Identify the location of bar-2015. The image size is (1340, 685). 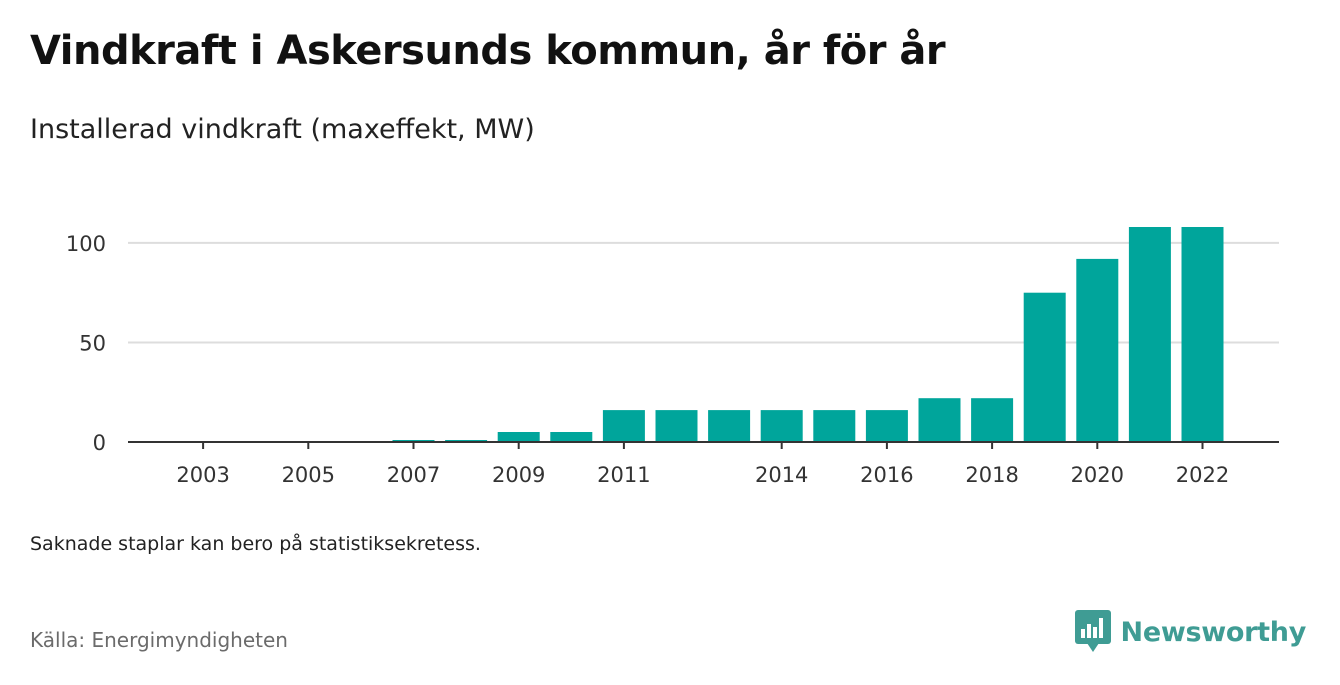
(834, 426).